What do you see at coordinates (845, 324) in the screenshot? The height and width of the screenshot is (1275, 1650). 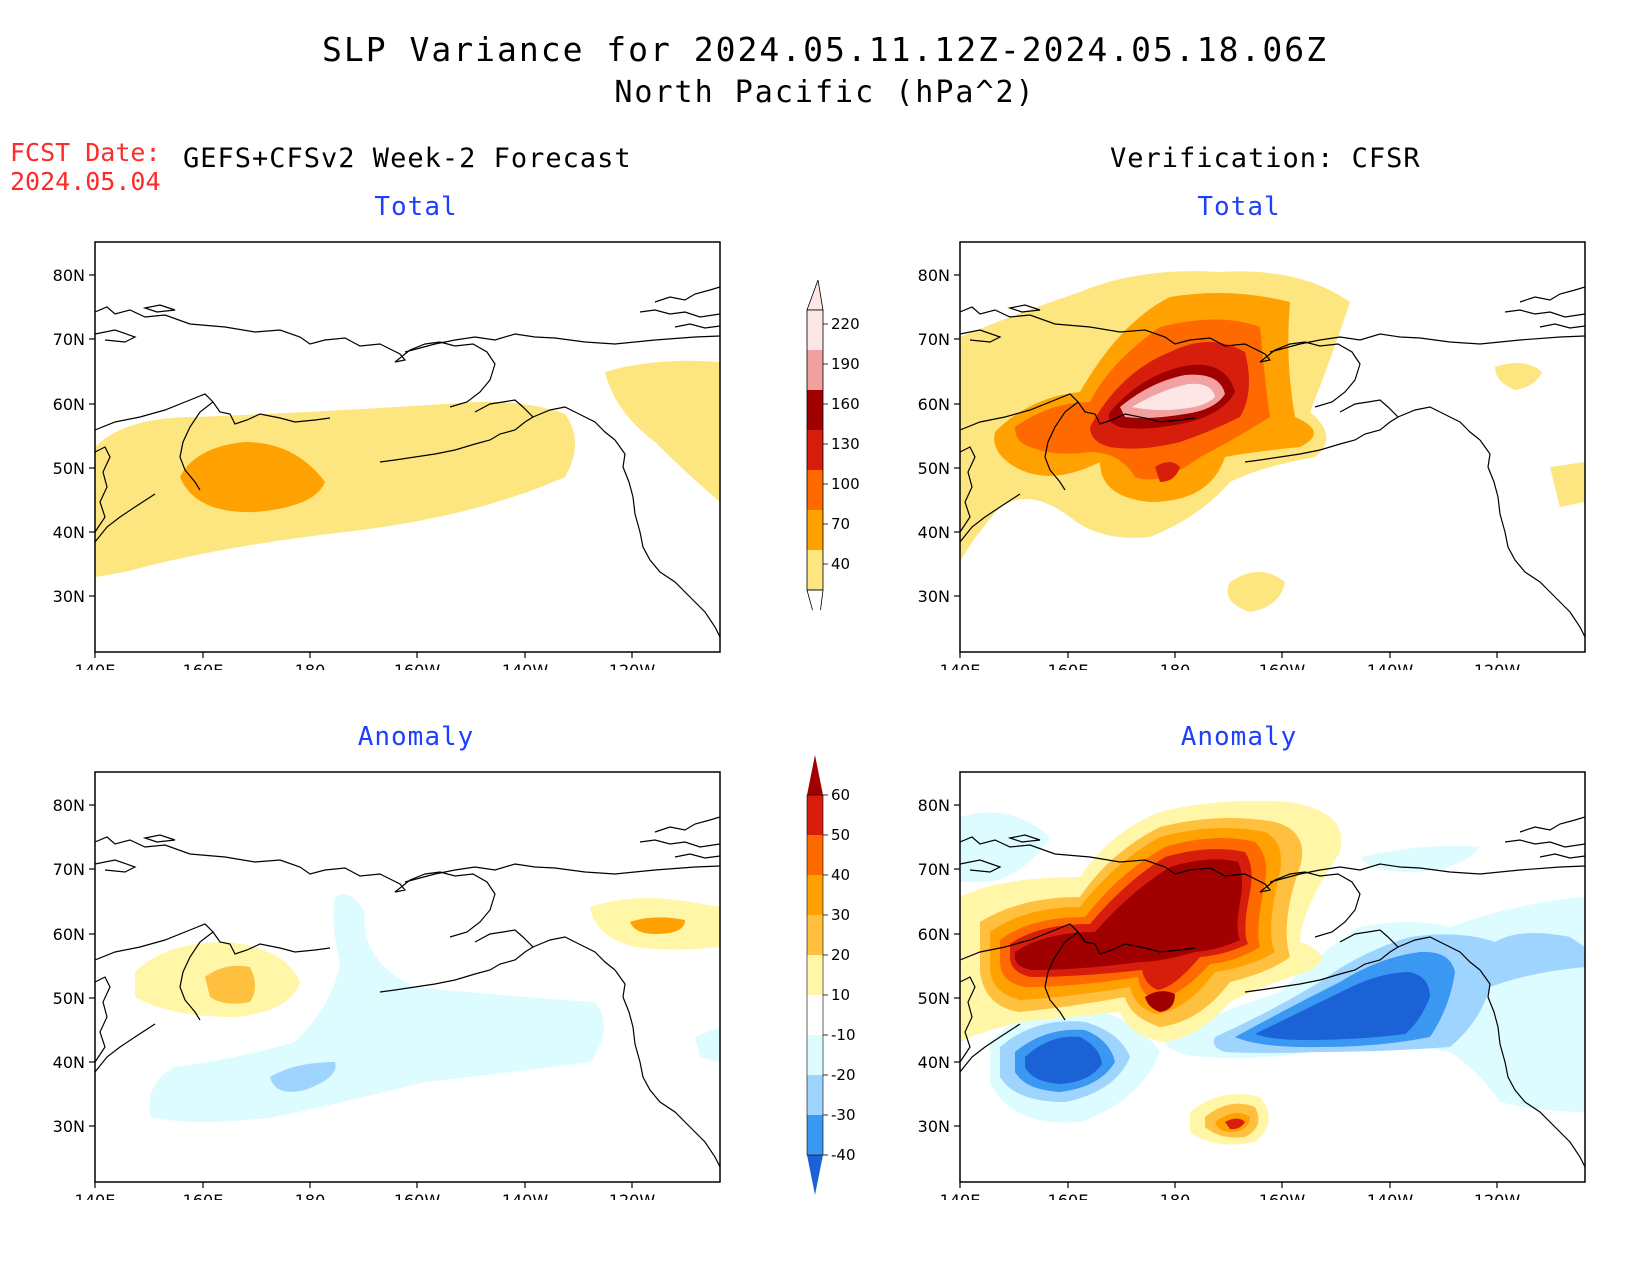 I see `colorbar-label: 220` at bounding box center [845, 324].